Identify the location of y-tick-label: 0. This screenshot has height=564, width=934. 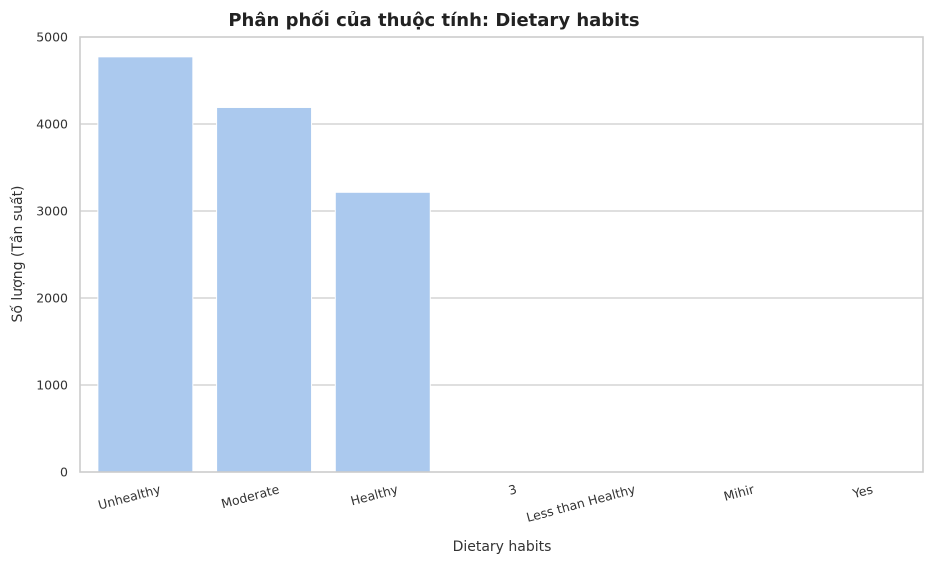
(64, 472).